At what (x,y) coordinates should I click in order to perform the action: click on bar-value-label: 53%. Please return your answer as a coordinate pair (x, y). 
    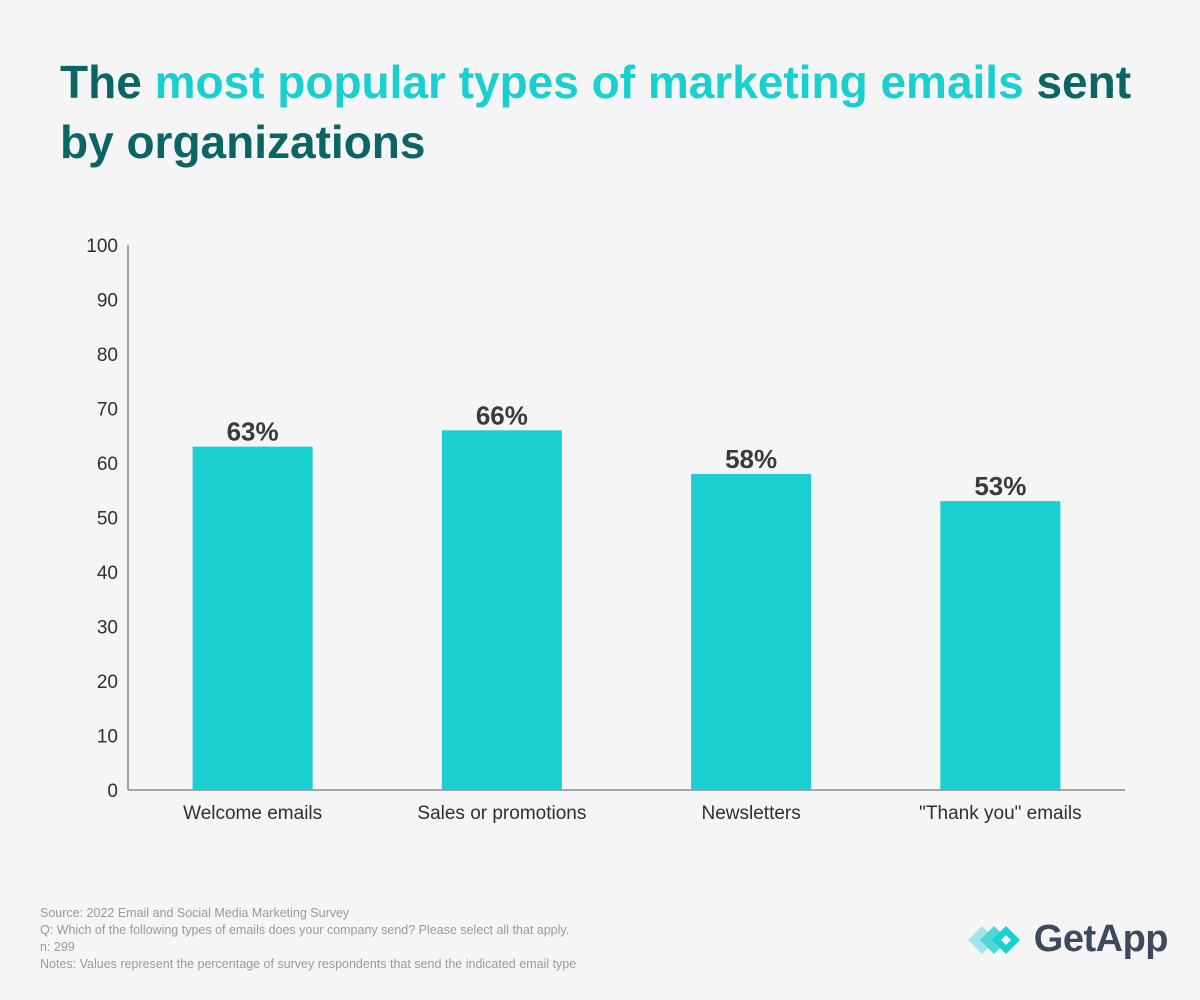
    Looking at the image, I should click on (1000, 486).